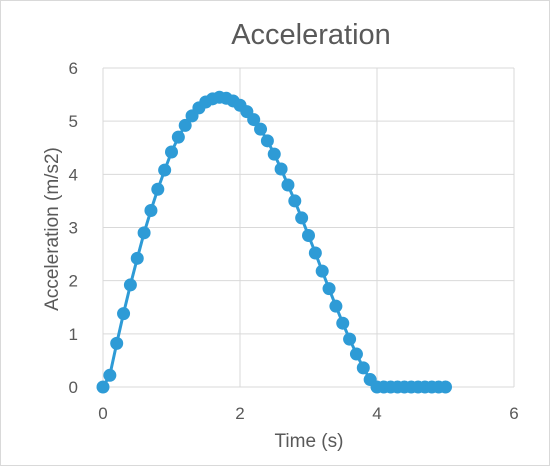 Image resolution: width=550 pixels, height=467 pixels. What do you see at coordinates (73, 281) in the screenshot?
I see `y-tick-label: 2` at bounding box center [73, 281].